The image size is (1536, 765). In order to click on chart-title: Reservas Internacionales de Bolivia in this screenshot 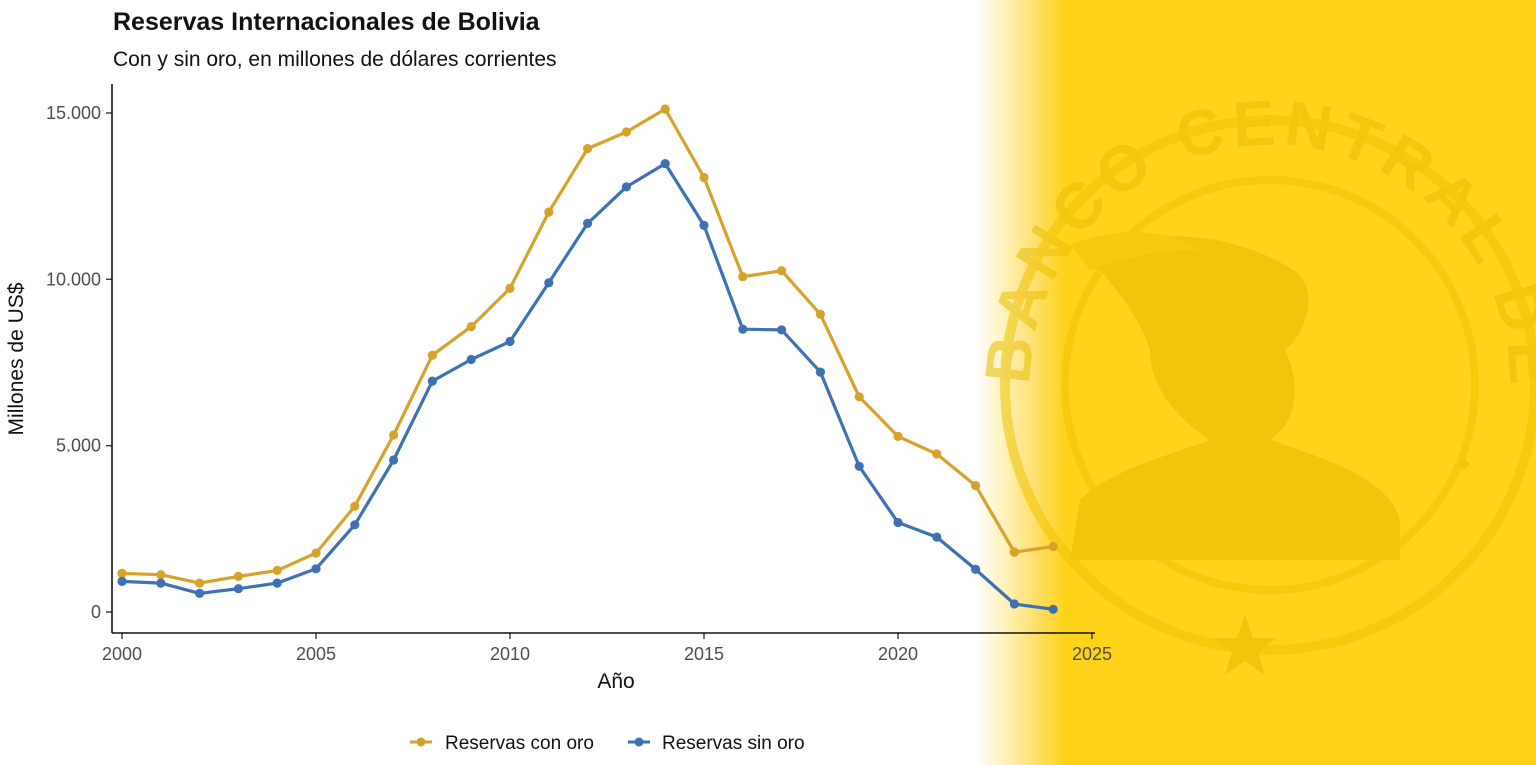, I will do `click(327, 22)`.